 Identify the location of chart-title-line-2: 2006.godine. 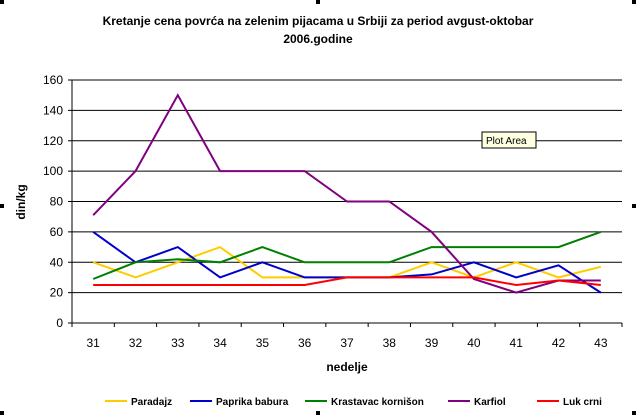
(318, 39).